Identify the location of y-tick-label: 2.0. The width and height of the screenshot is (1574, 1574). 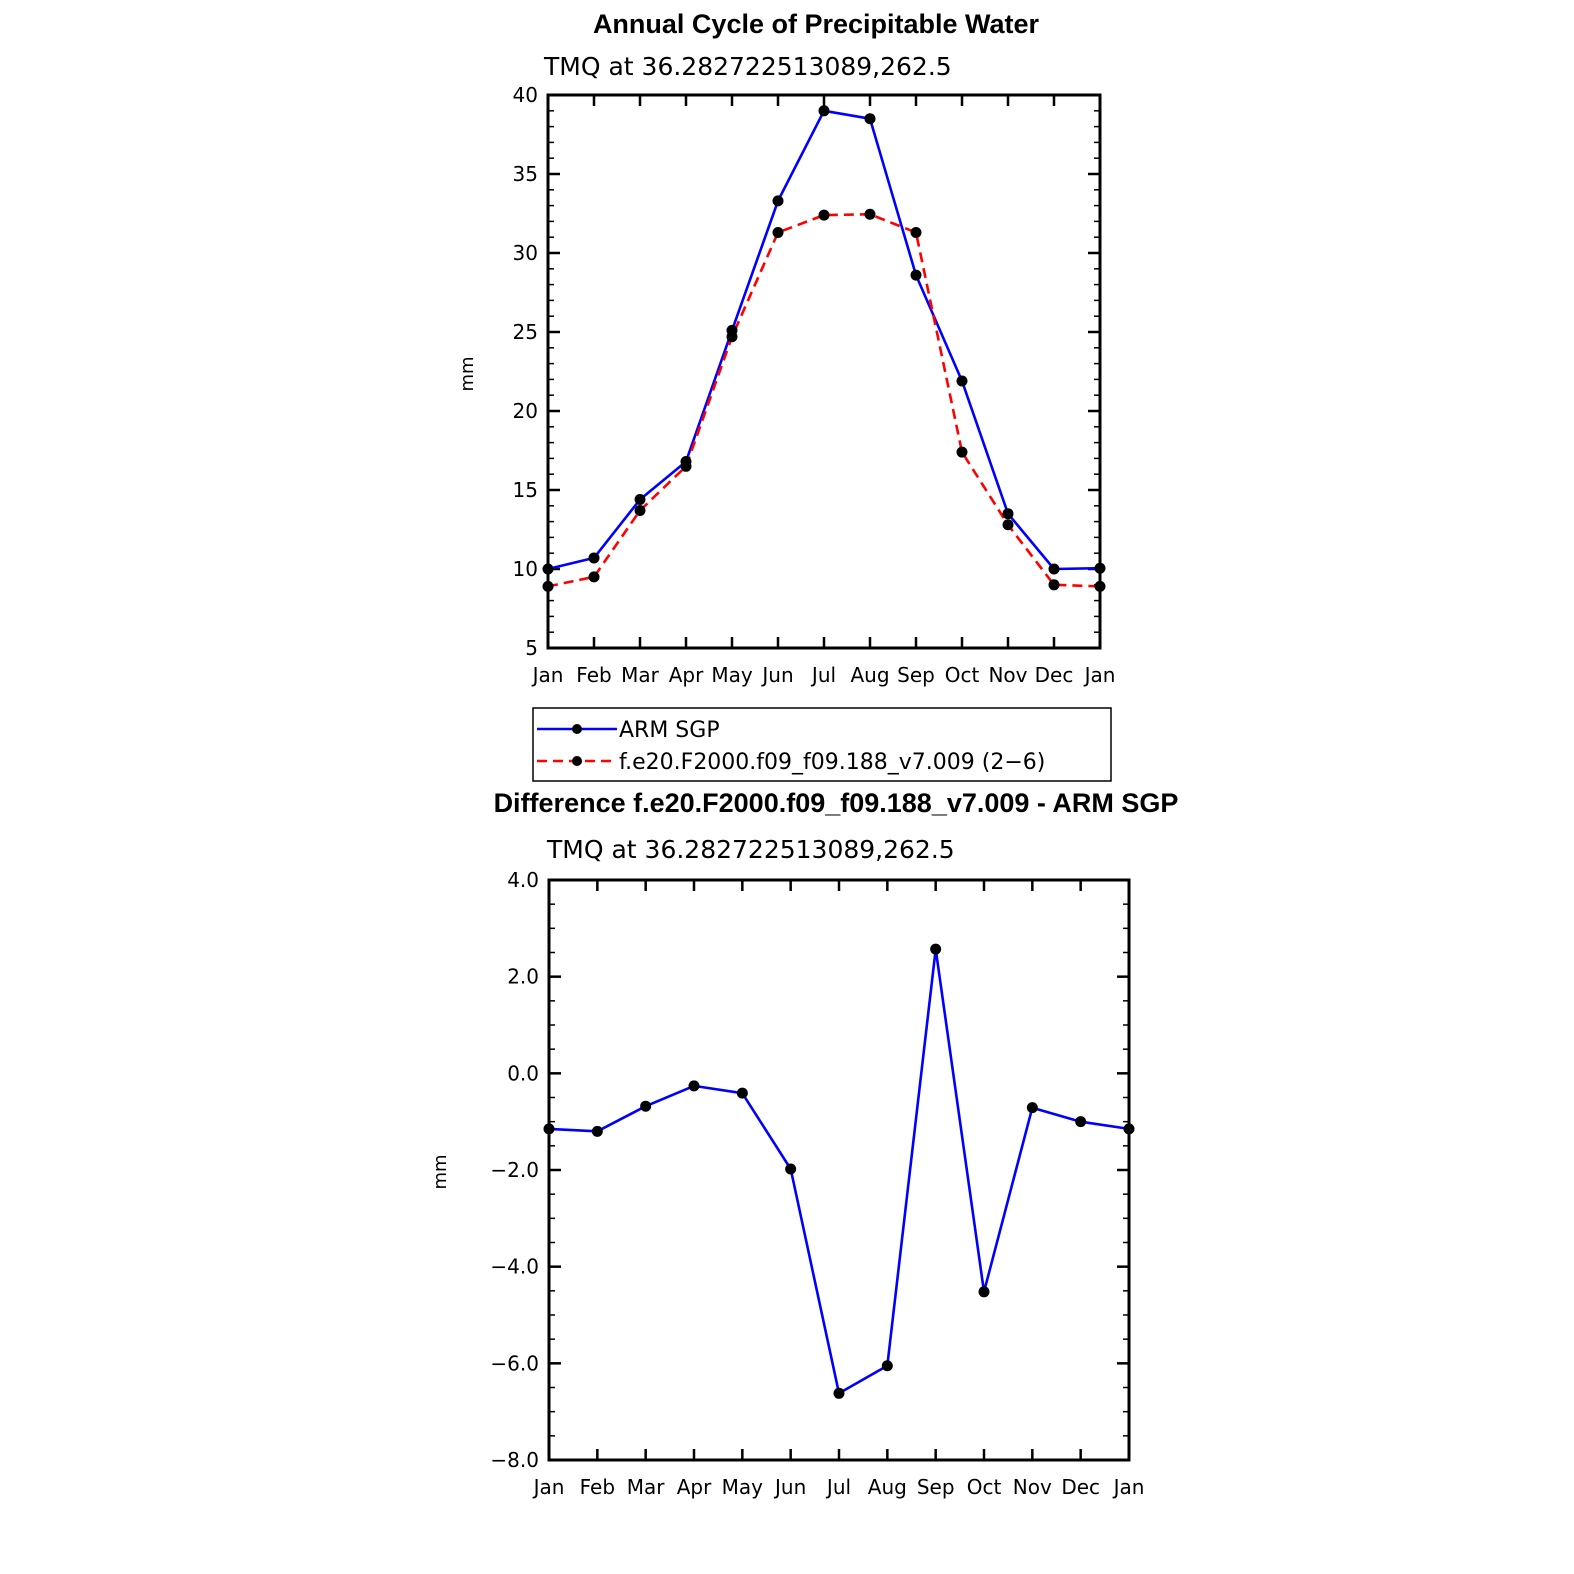
(523, 977).